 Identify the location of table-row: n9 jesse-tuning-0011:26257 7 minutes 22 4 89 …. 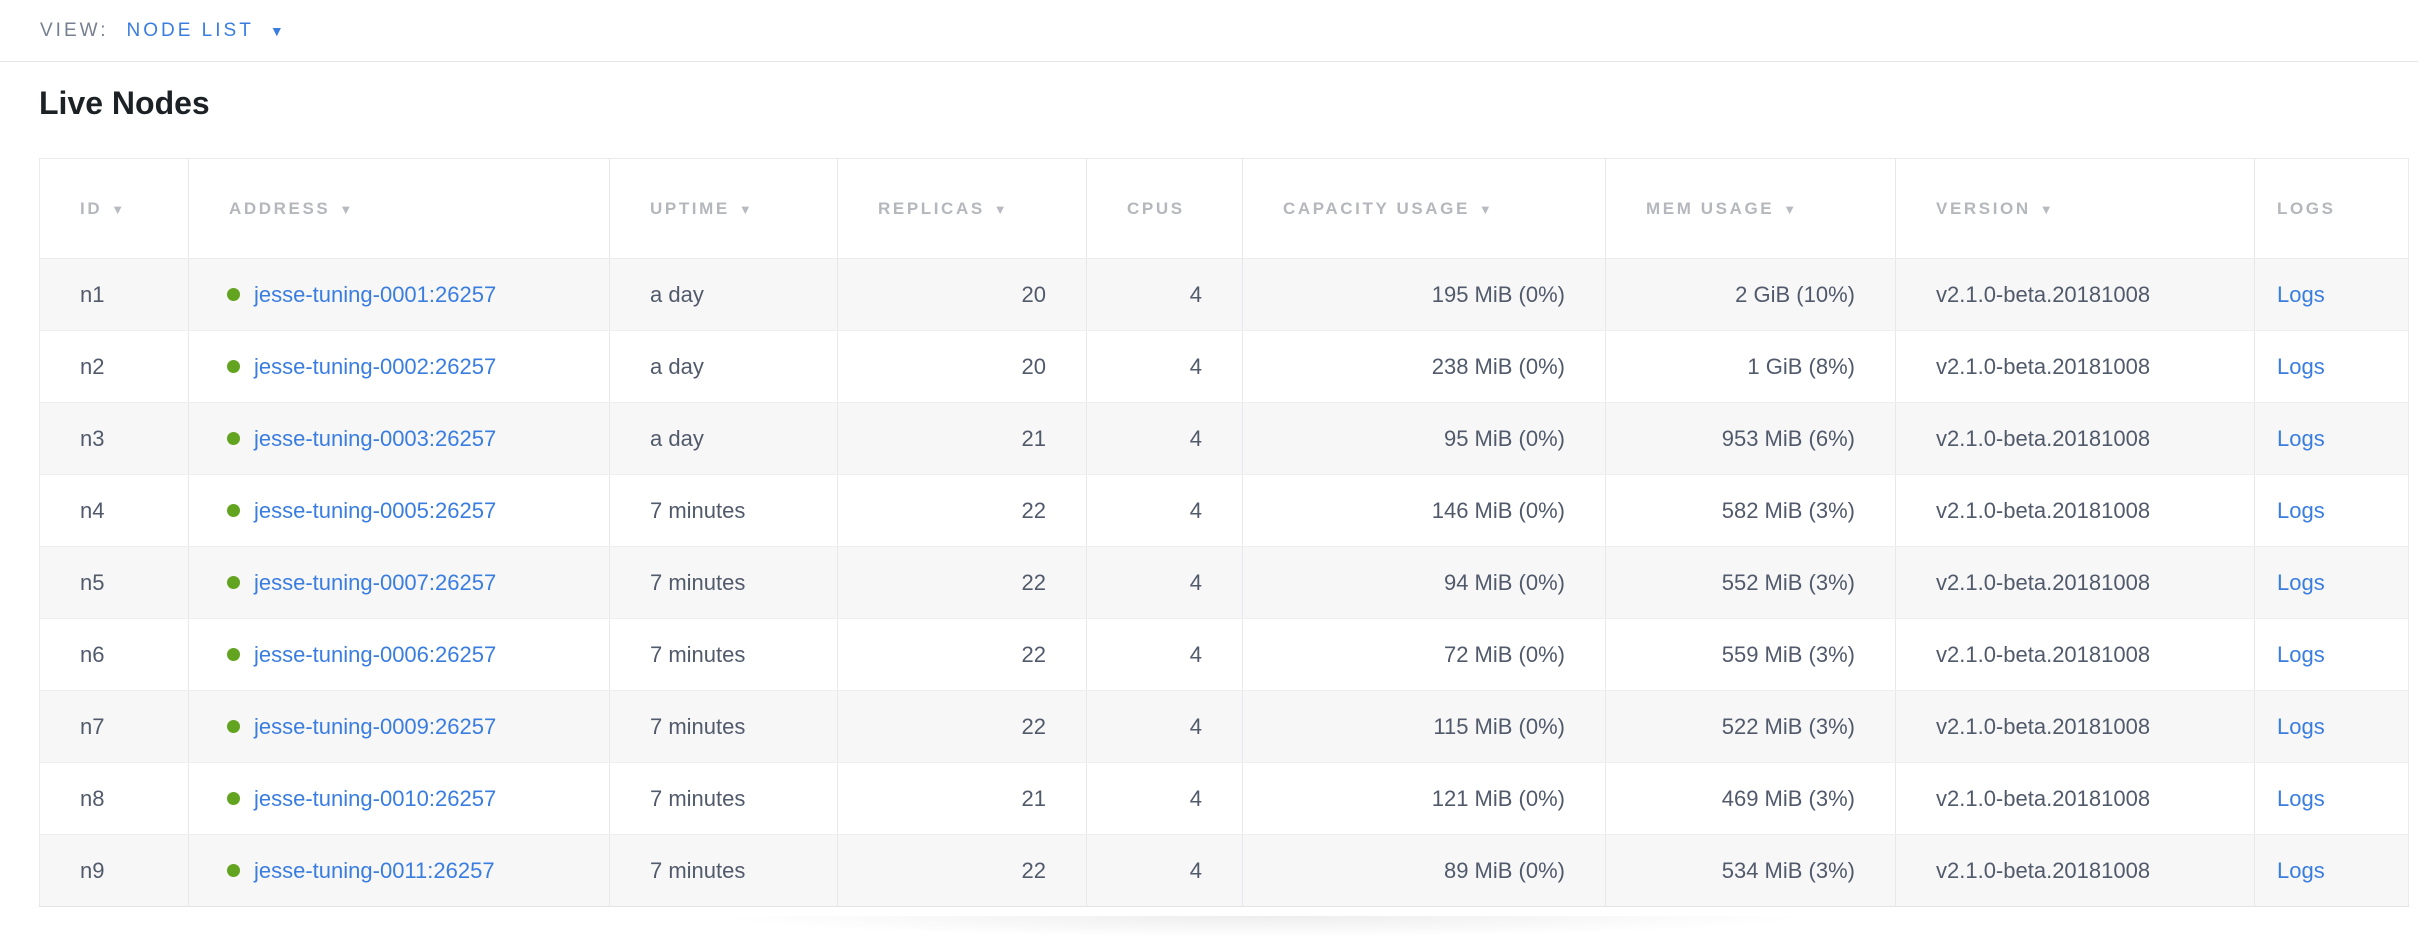
(1224, 870).